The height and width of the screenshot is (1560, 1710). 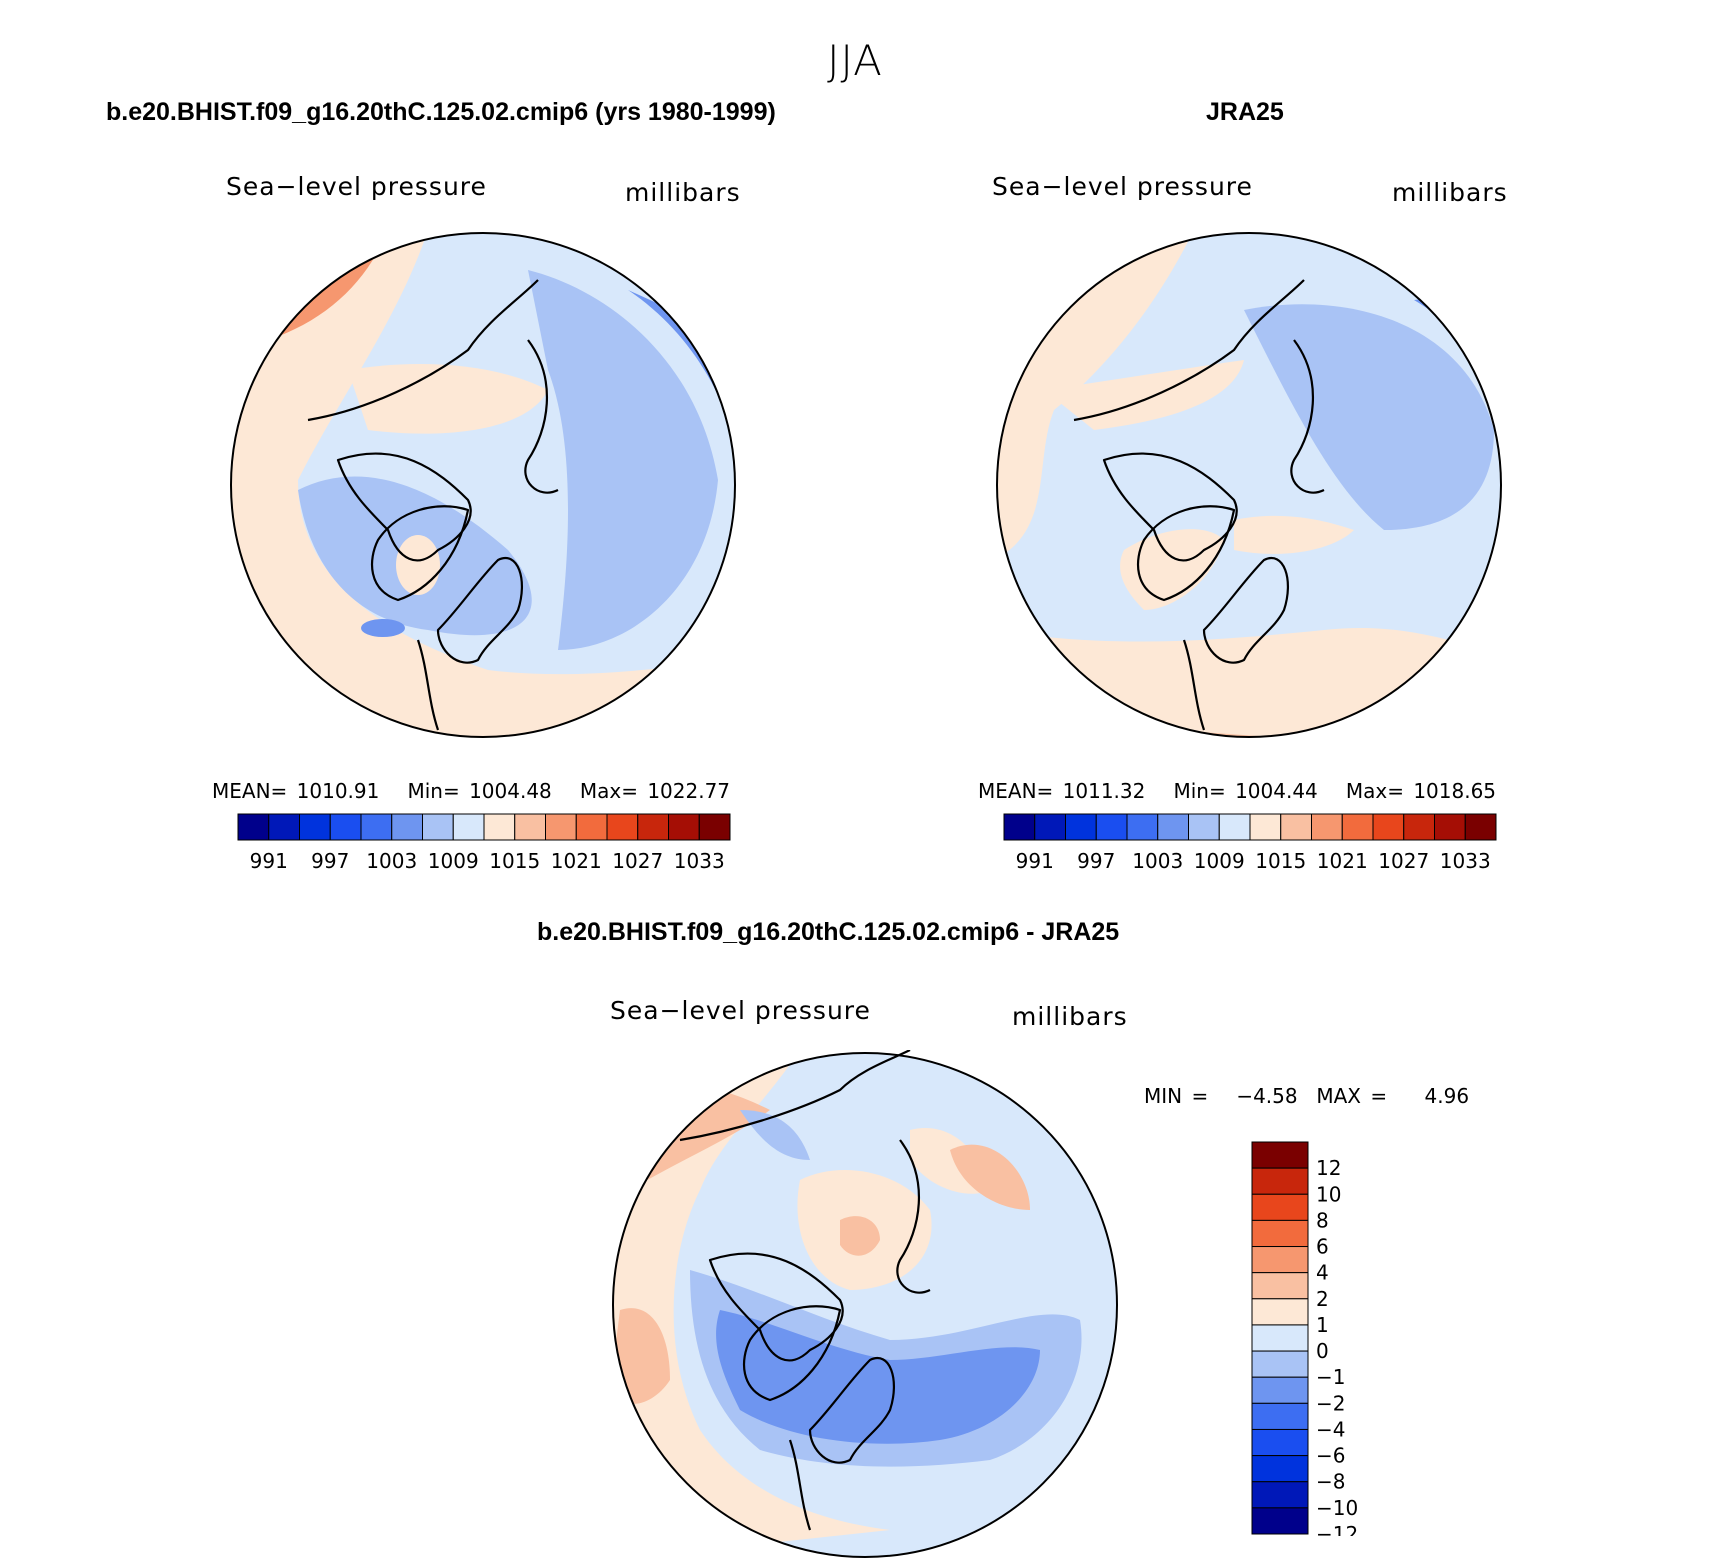 What do you see at coordinates (1322, 1351) in the screenshot?
I see `colorbar-tick-label: 0` at bounding box center [1322, 1351].